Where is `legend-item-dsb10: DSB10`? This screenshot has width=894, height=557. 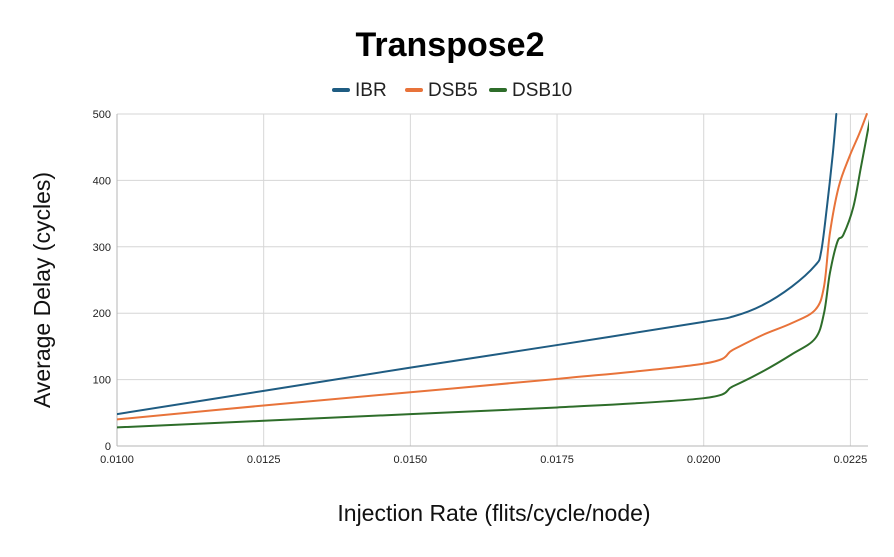 legend-item-dsb10: DSB10 is located at coordinates (530, 90).